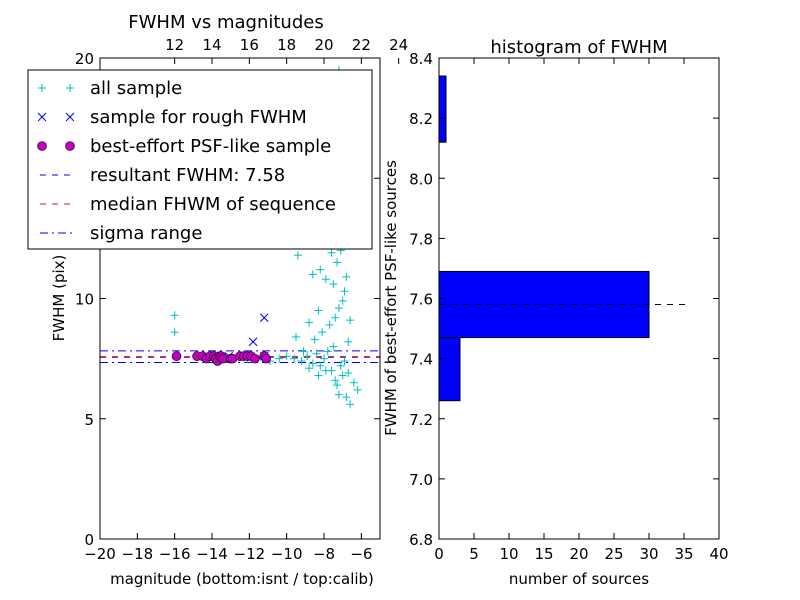 This screenshot has height=600, width=800. I want to click on y-tick-label: 5, so click(89, 420).